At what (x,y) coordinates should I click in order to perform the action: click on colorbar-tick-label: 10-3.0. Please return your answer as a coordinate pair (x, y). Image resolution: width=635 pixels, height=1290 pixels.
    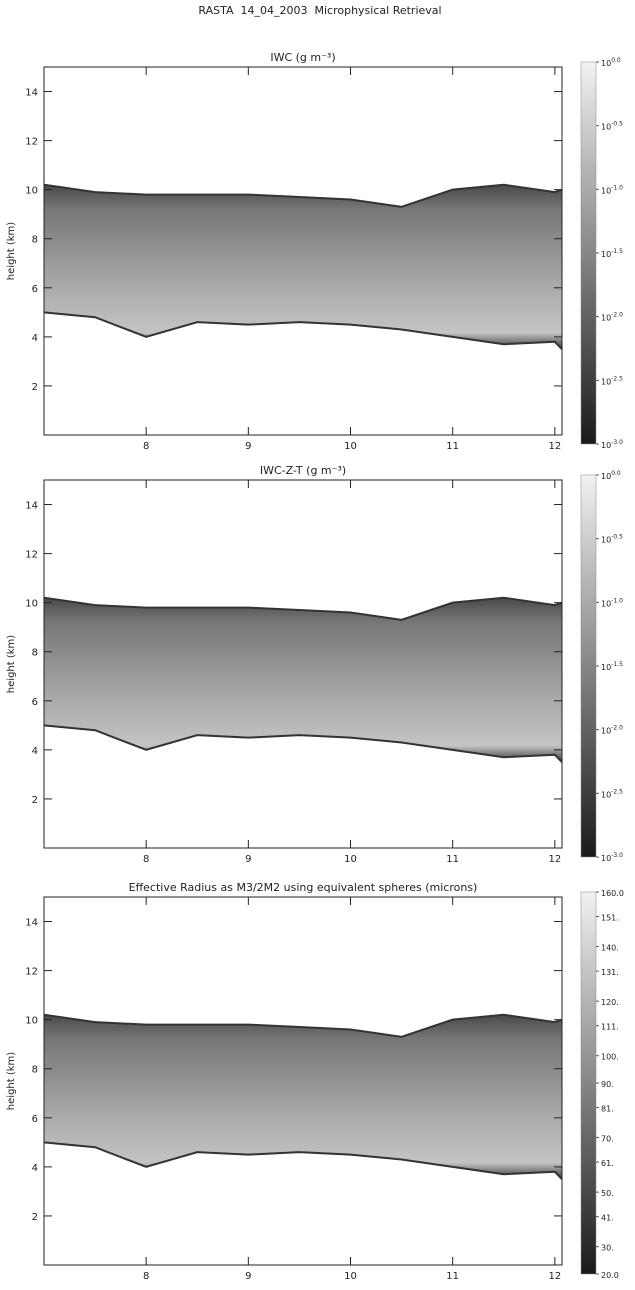
    Looking at the image, I should click on (612, 857).